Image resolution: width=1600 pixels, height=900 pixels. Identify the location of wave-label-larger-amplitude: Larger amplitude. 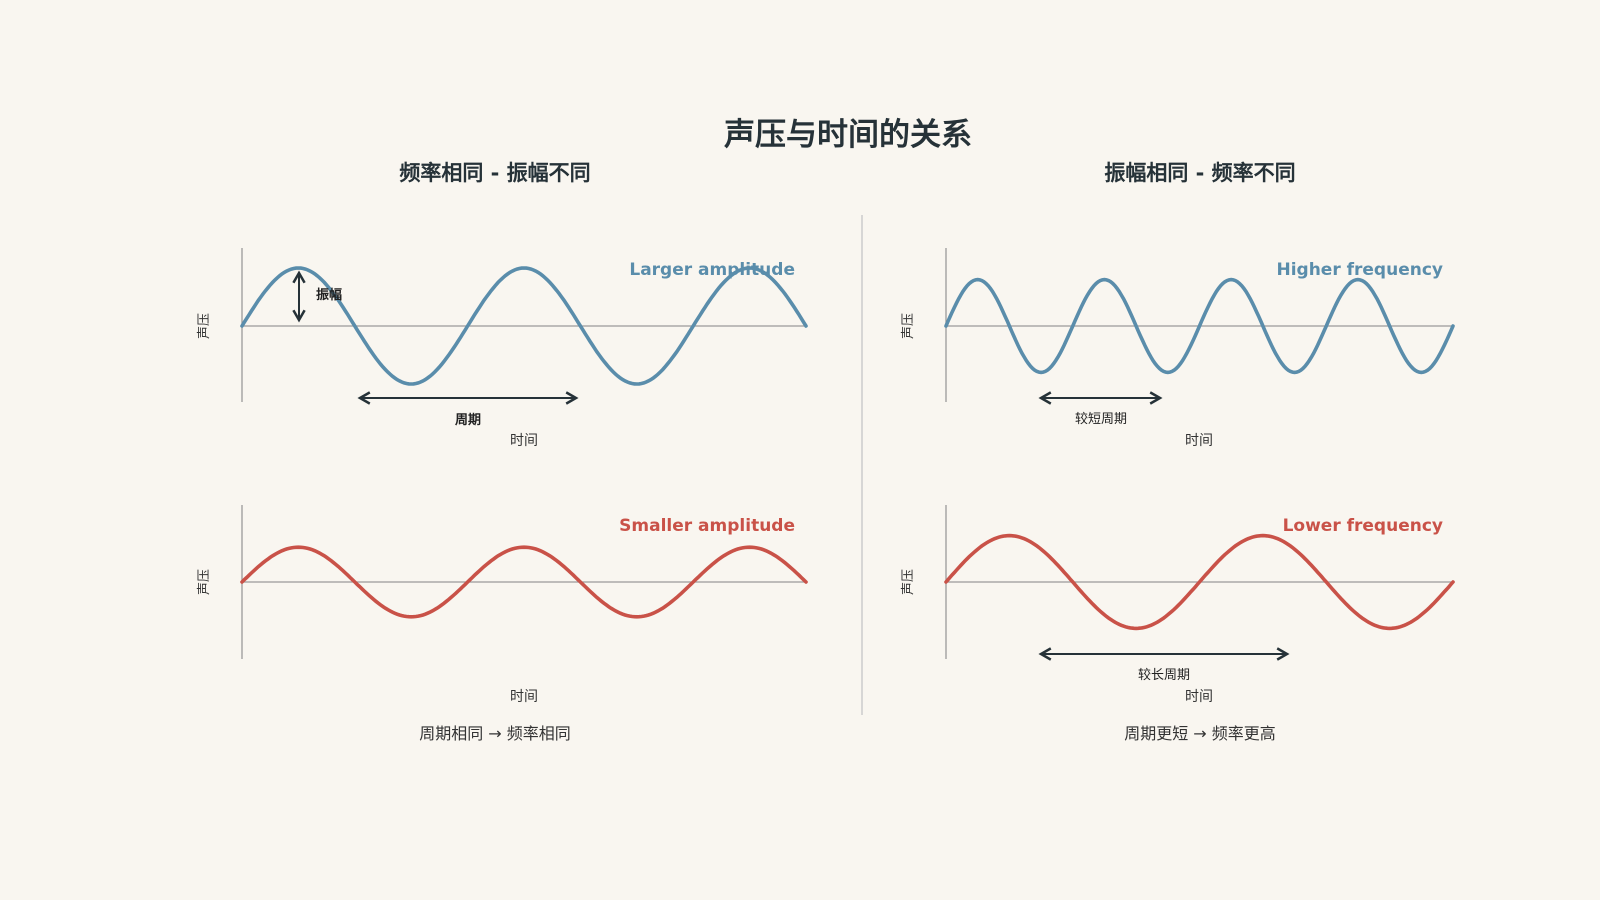
(712, 270).